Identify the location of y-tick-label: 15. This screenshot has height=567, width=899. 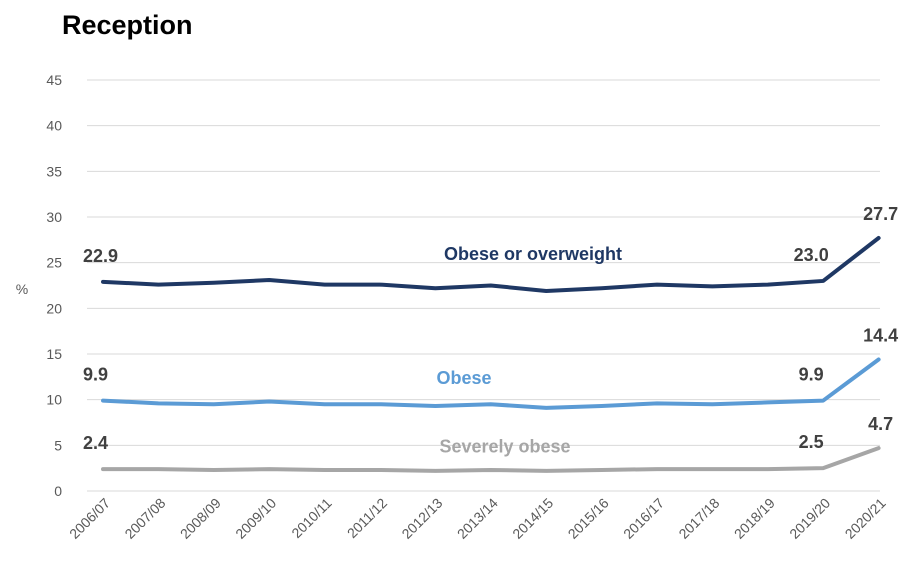
(54, 354).